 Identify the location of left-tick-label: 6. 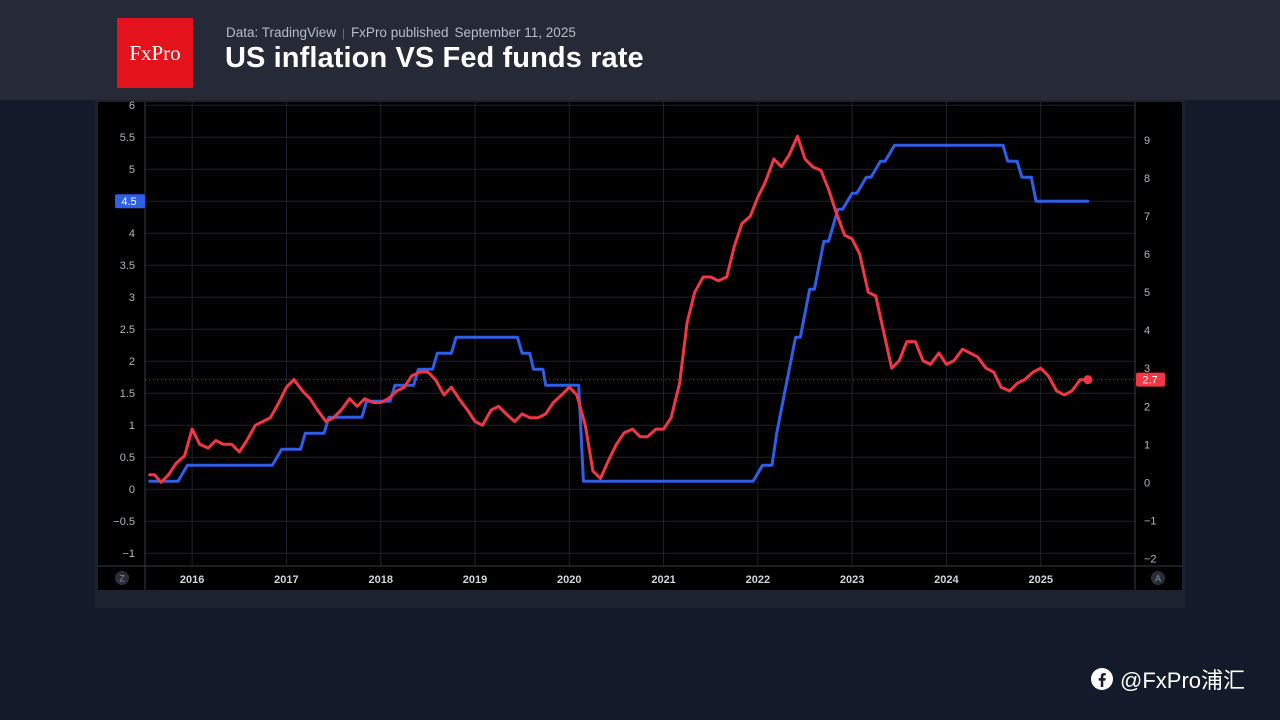
(132, 106).